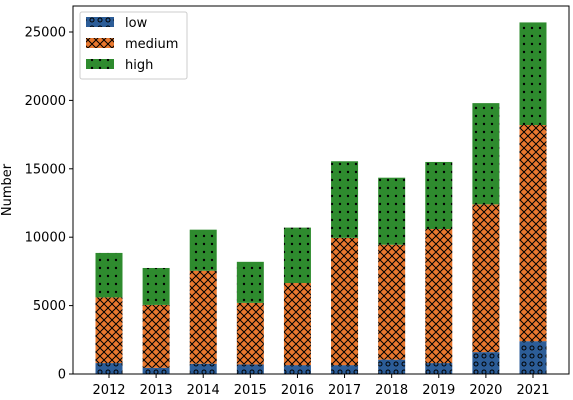  What do you see at coordinates (344, 390) in the screenshot?
I see `x-tick-label: 2017` at bounding box center [344, 390].